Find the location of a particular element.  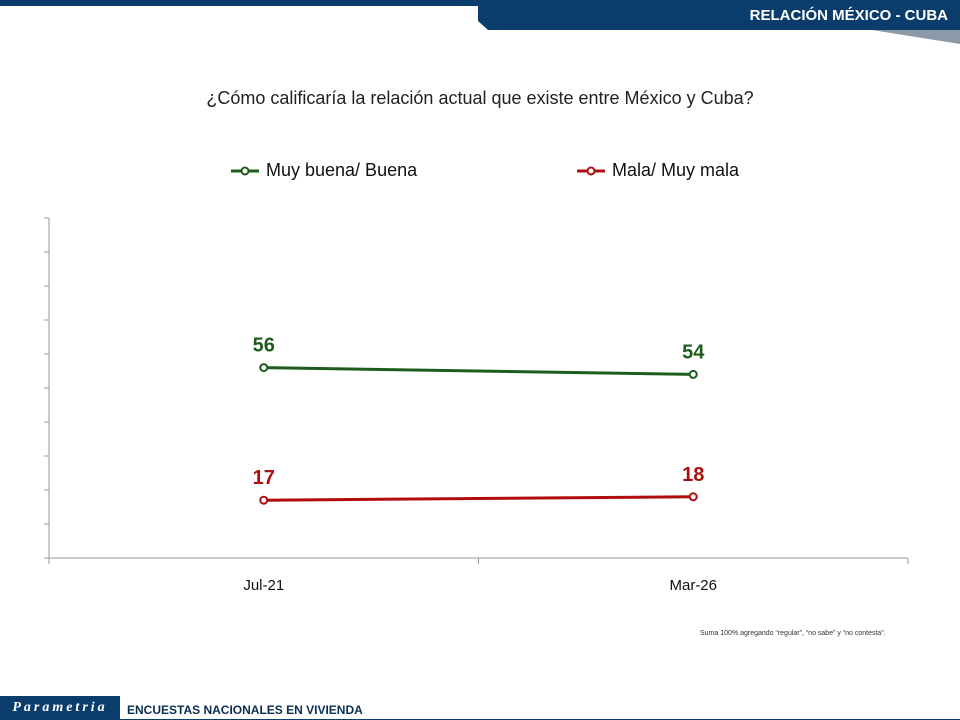

legend-item-positive: Muy buena/ Buena is located at coordinates (323, 170).